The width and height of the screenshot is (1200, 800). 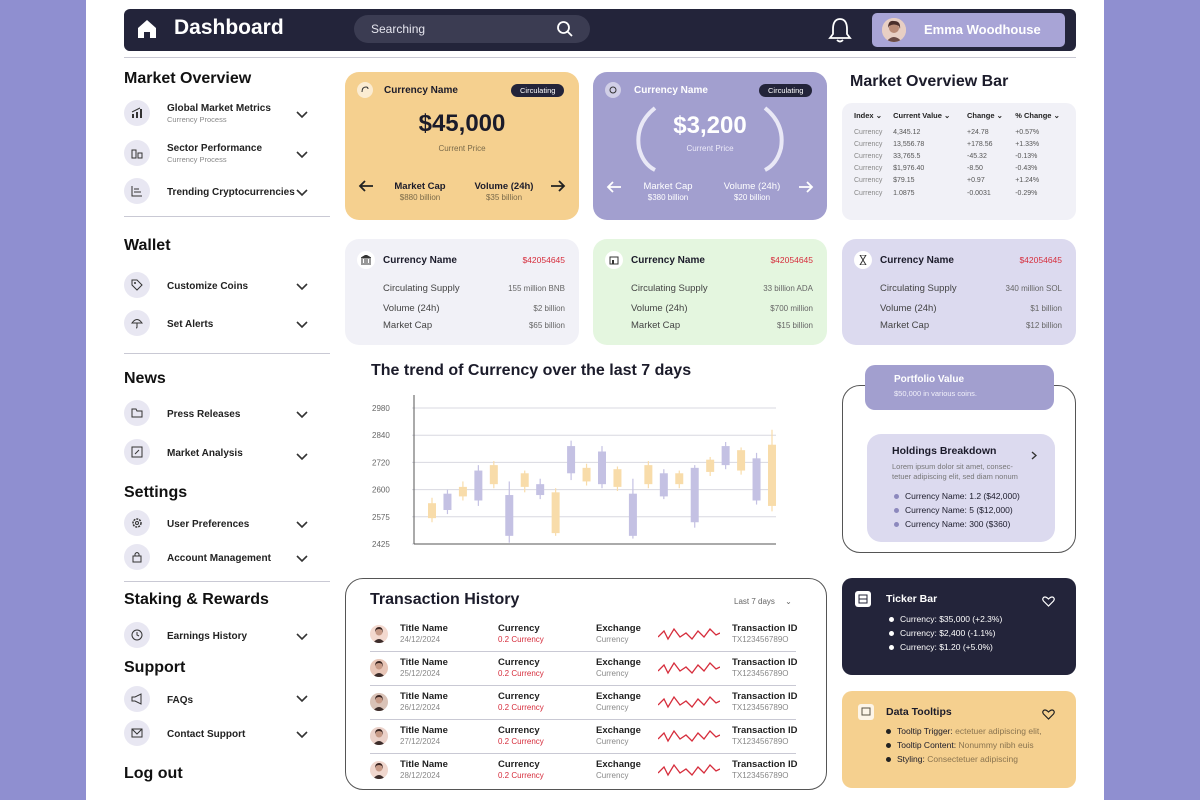 What do you see at coordinates (219, 287) in the screenshot?
I see `sidebar-item-customize-coins: Customize Coins` at bounding box center [219, 287].